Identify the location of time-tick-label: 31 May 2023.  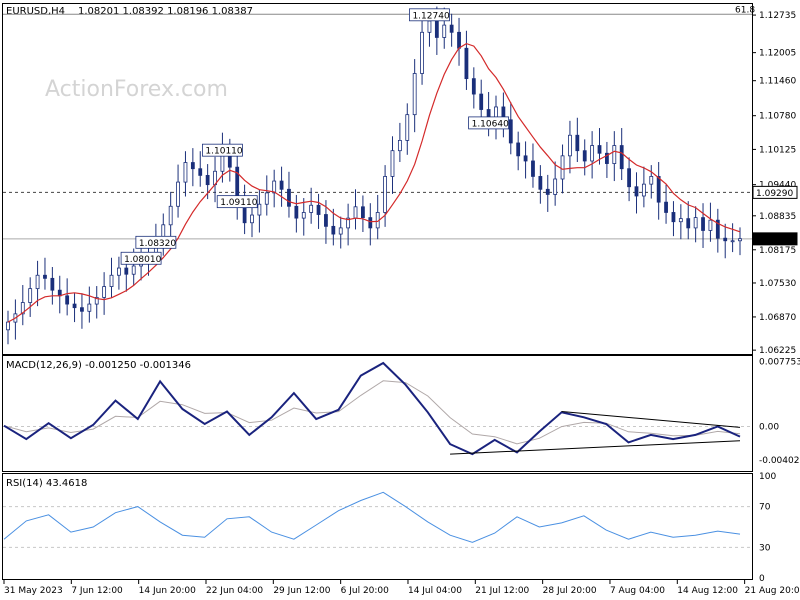
(33, 591).